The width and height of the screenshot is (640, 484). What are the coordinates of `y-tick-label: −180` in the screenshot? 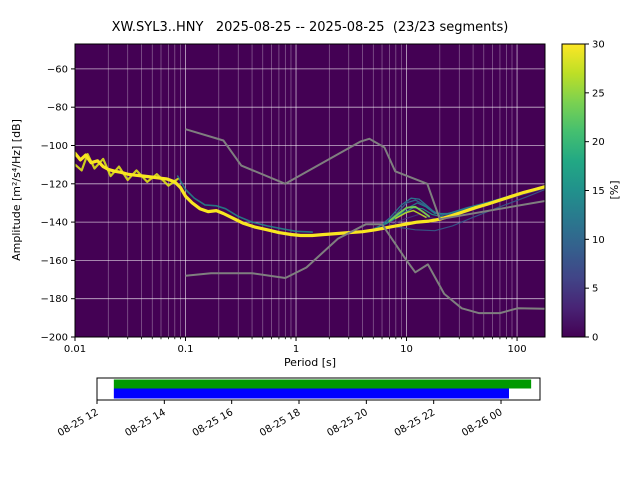 It's located at (54, 299).